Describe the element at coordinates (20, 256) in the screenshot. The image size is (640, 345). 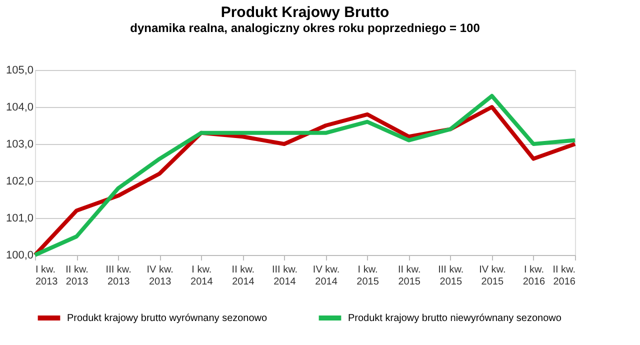
I see `y-tick-label: 100,0` at that location.